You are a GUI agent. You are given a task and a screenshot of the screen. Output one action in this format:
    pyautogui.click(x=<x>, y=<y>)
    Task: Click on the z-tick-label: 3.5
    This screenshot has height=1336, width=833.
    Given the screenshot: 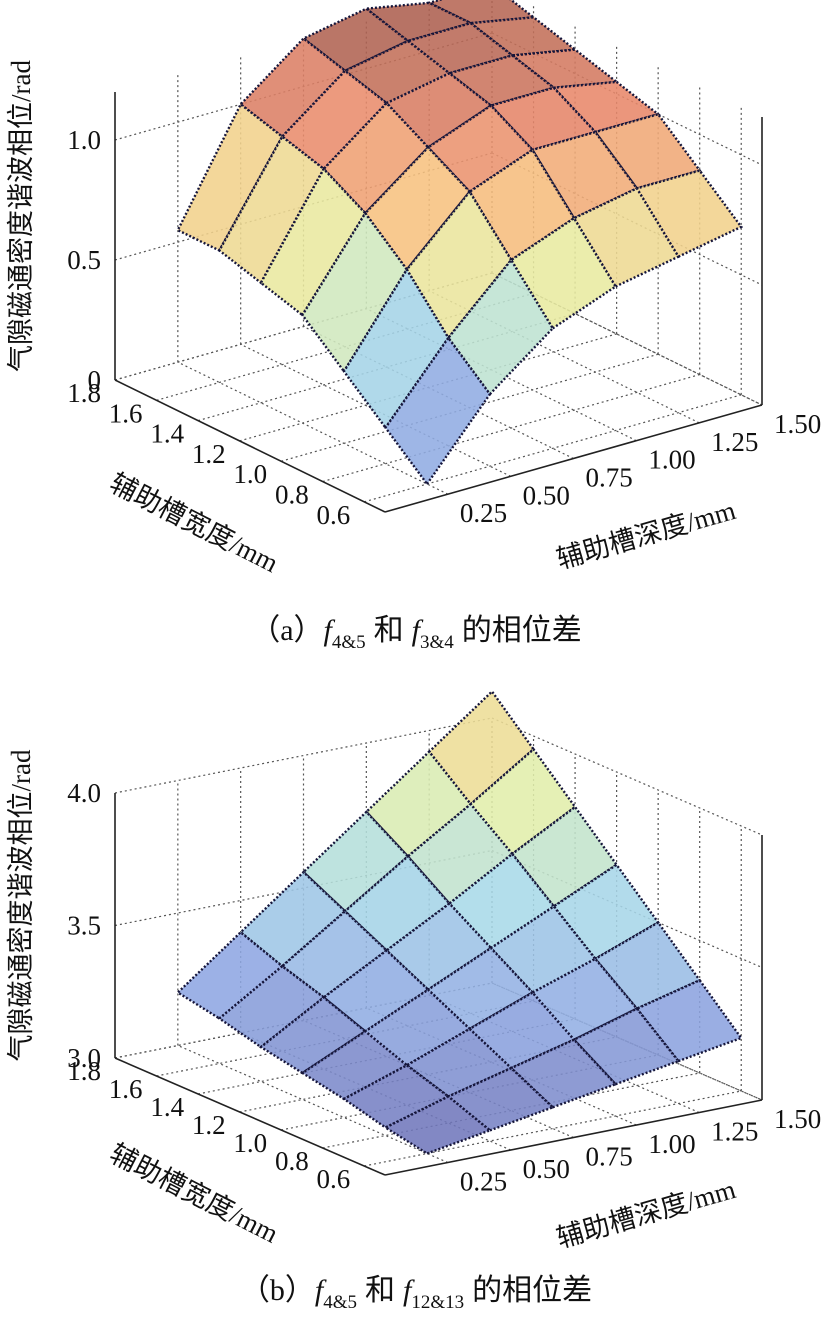 What is the action you would take?
    pyautogui.click(x=84, y=926)
    